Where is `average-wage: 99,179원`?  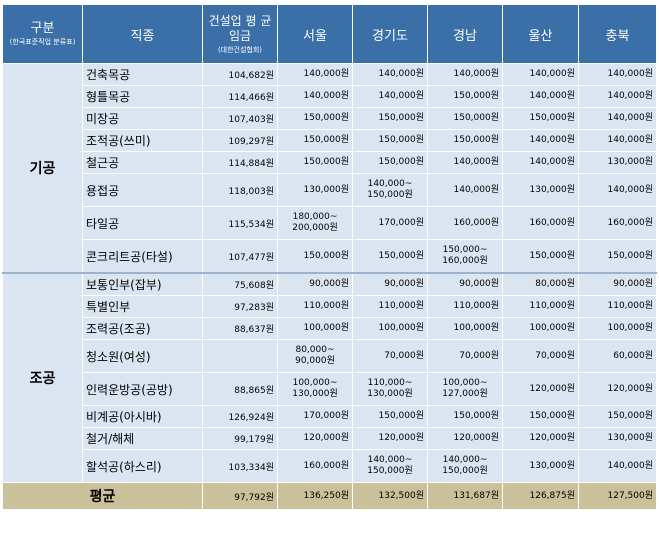 average-wage: 99,179원 is located at coordinates (240, 438).